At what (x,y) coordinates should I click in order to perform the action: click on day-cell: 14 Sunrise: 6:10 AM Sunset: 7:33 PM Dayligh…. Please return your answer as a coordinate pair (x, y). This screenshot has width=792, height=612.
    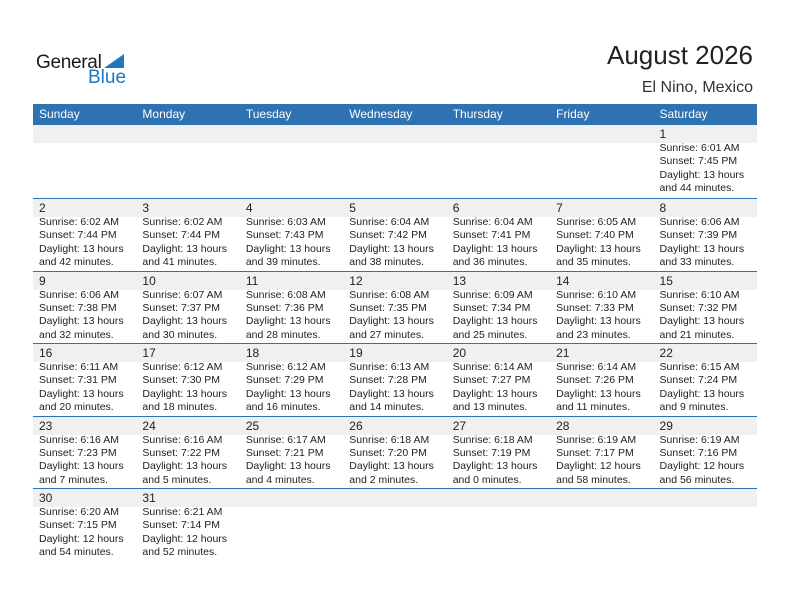
    Looking at the image, I should click on (601, 308).